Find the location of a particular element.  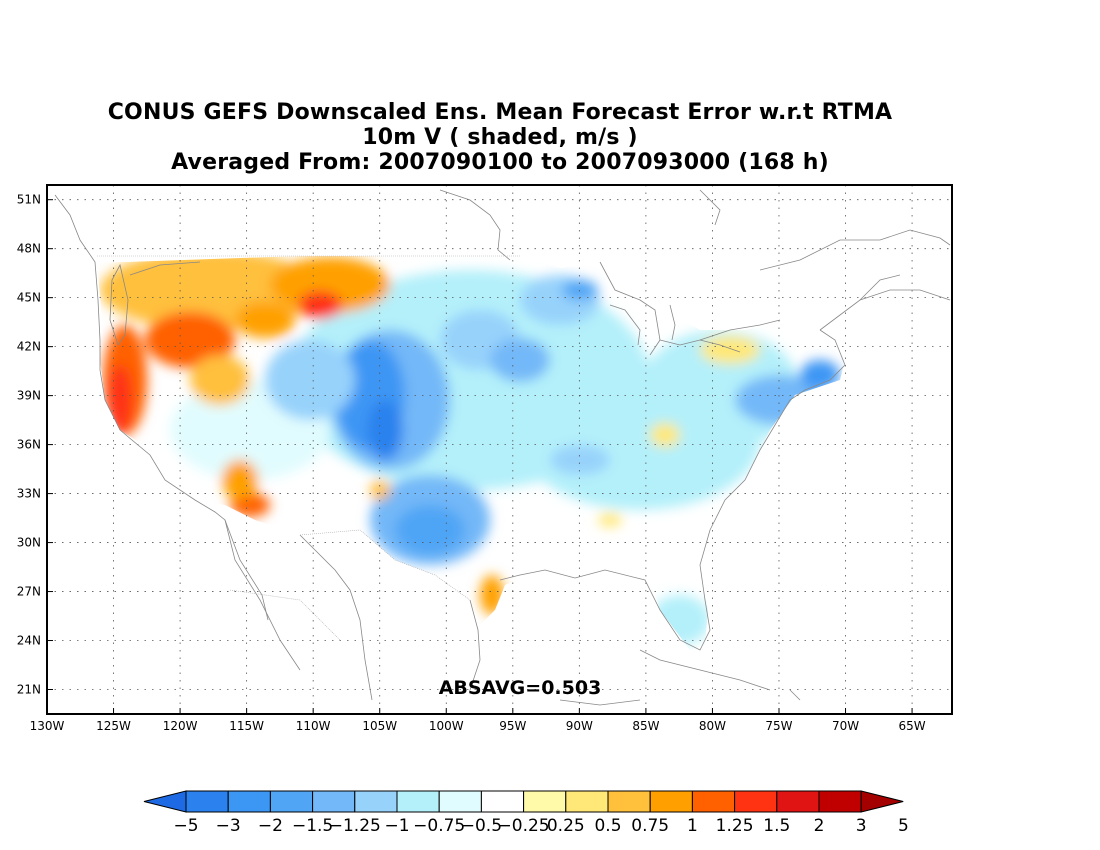

colorbar-label: 0.25 is located at coordinates (566, 826).